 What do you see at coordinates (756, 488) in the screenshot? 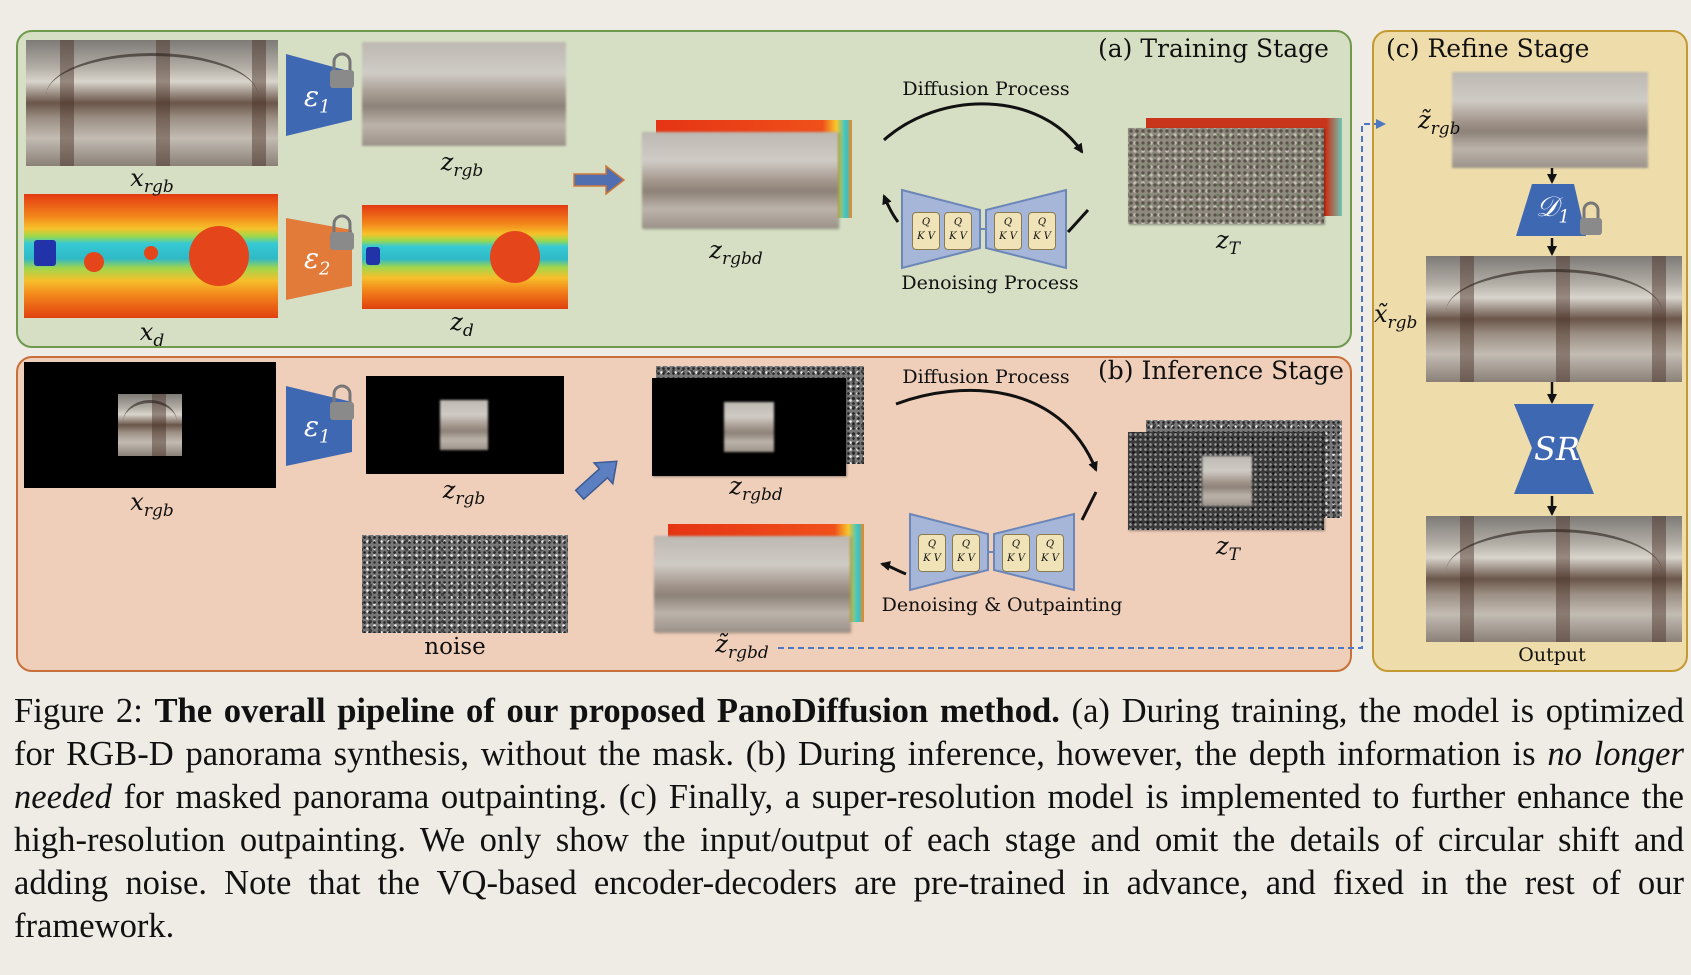
I see `inference-z-rgbd-label: zrgbd` at bounding box center [756, 488].